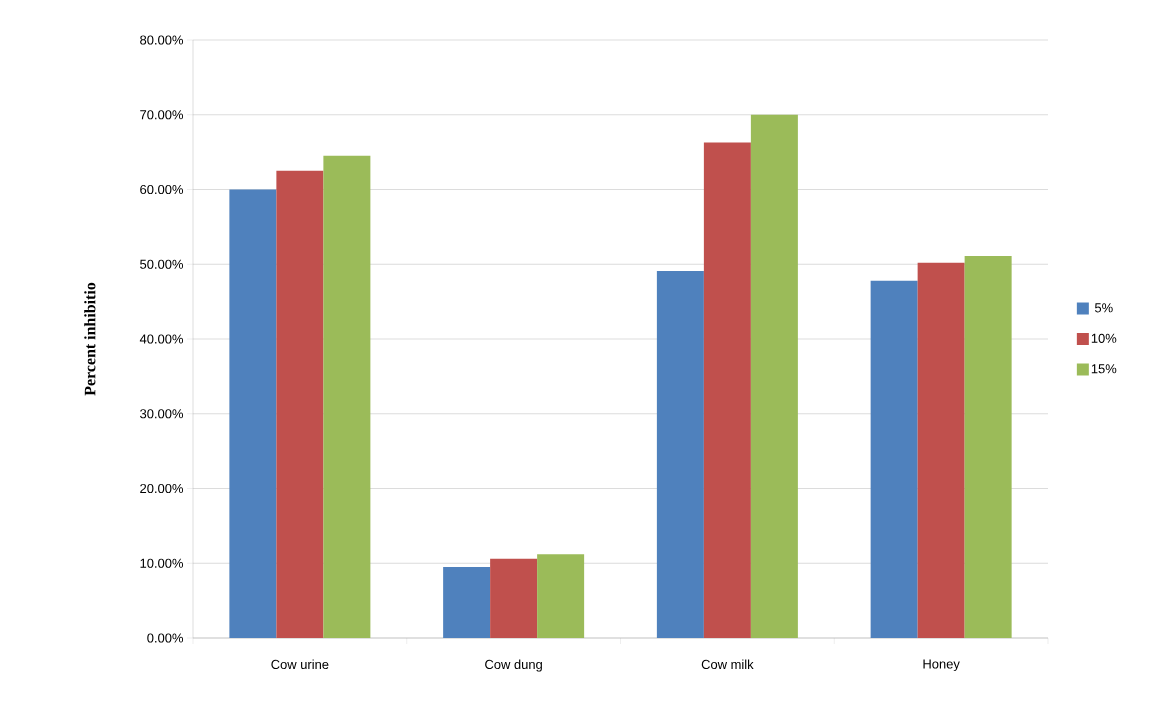 This screenshot has width=1173, height=726. I want to click on y-tick-label: 50.00%, so click(162, 264).